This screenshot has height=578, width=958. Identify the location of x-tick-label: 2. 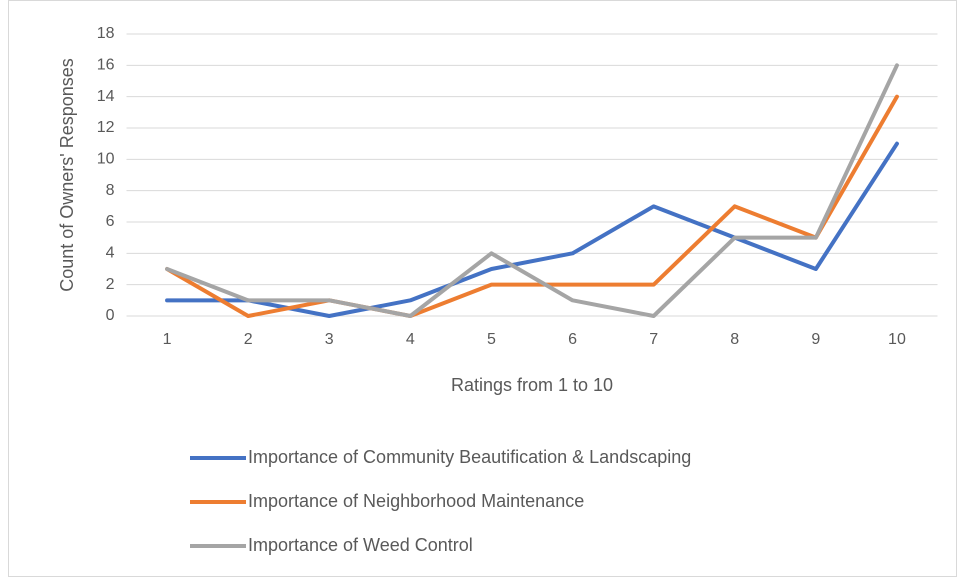
(248, 339).